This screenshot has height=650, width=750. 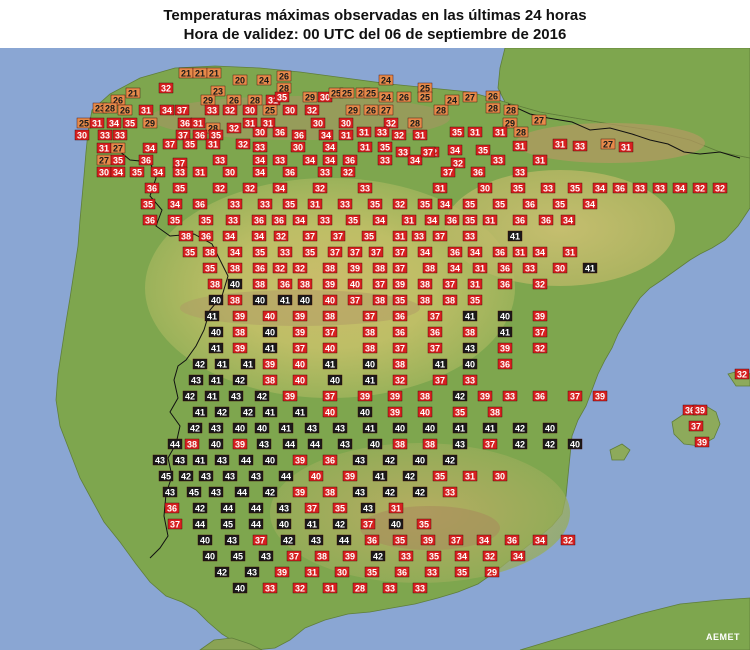 I want to click on station-temperature: 34, so click(x=260, y=173).